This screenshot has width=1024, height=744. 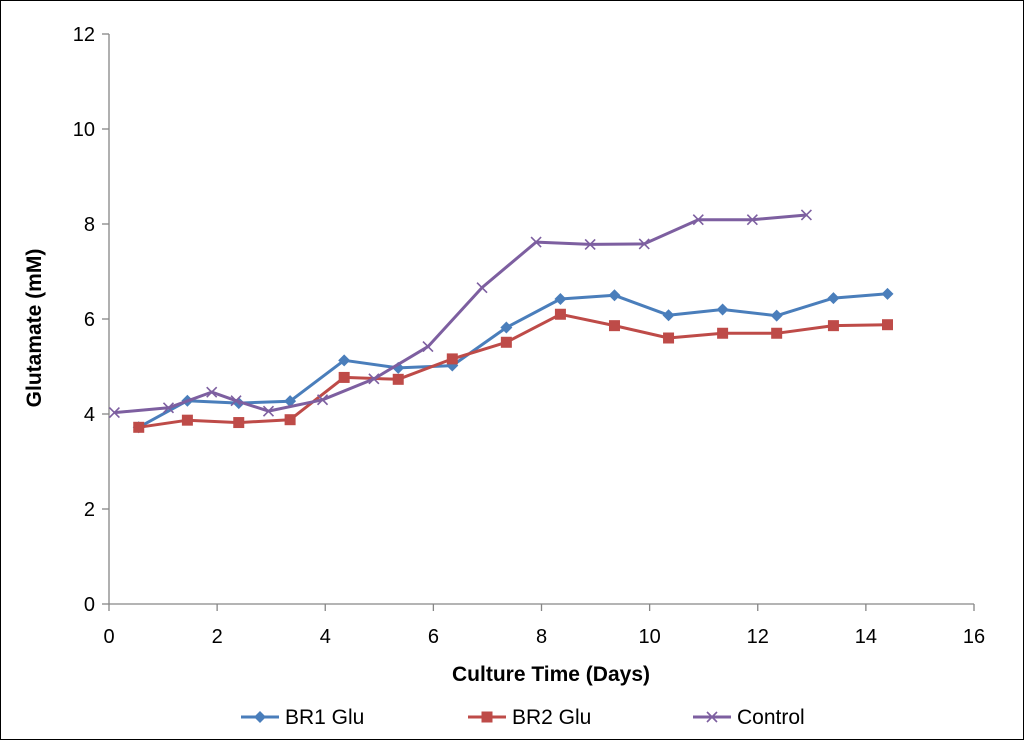 I want to click on series-br1-glu, so click(x=513, y=360).